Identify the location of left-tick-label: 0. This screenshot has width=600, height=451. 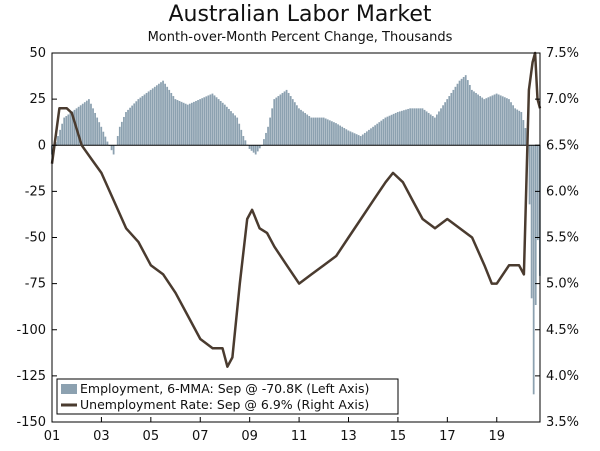
(42, 145).